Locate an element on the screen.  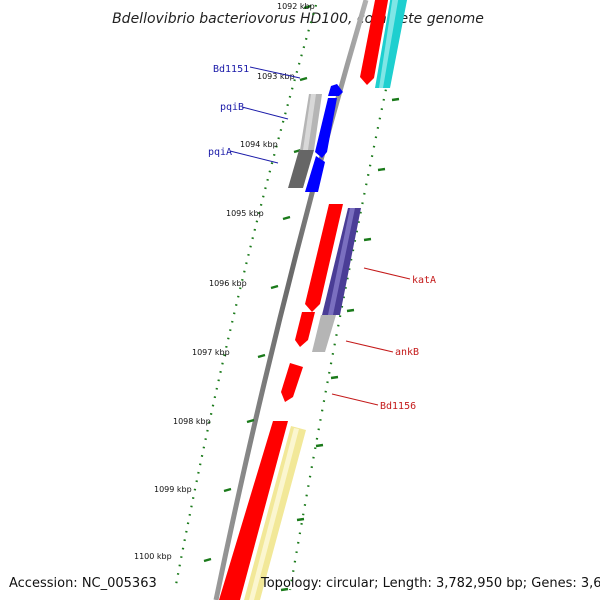
gene-feature-grey-ankb is located at coordinates (324, 333).